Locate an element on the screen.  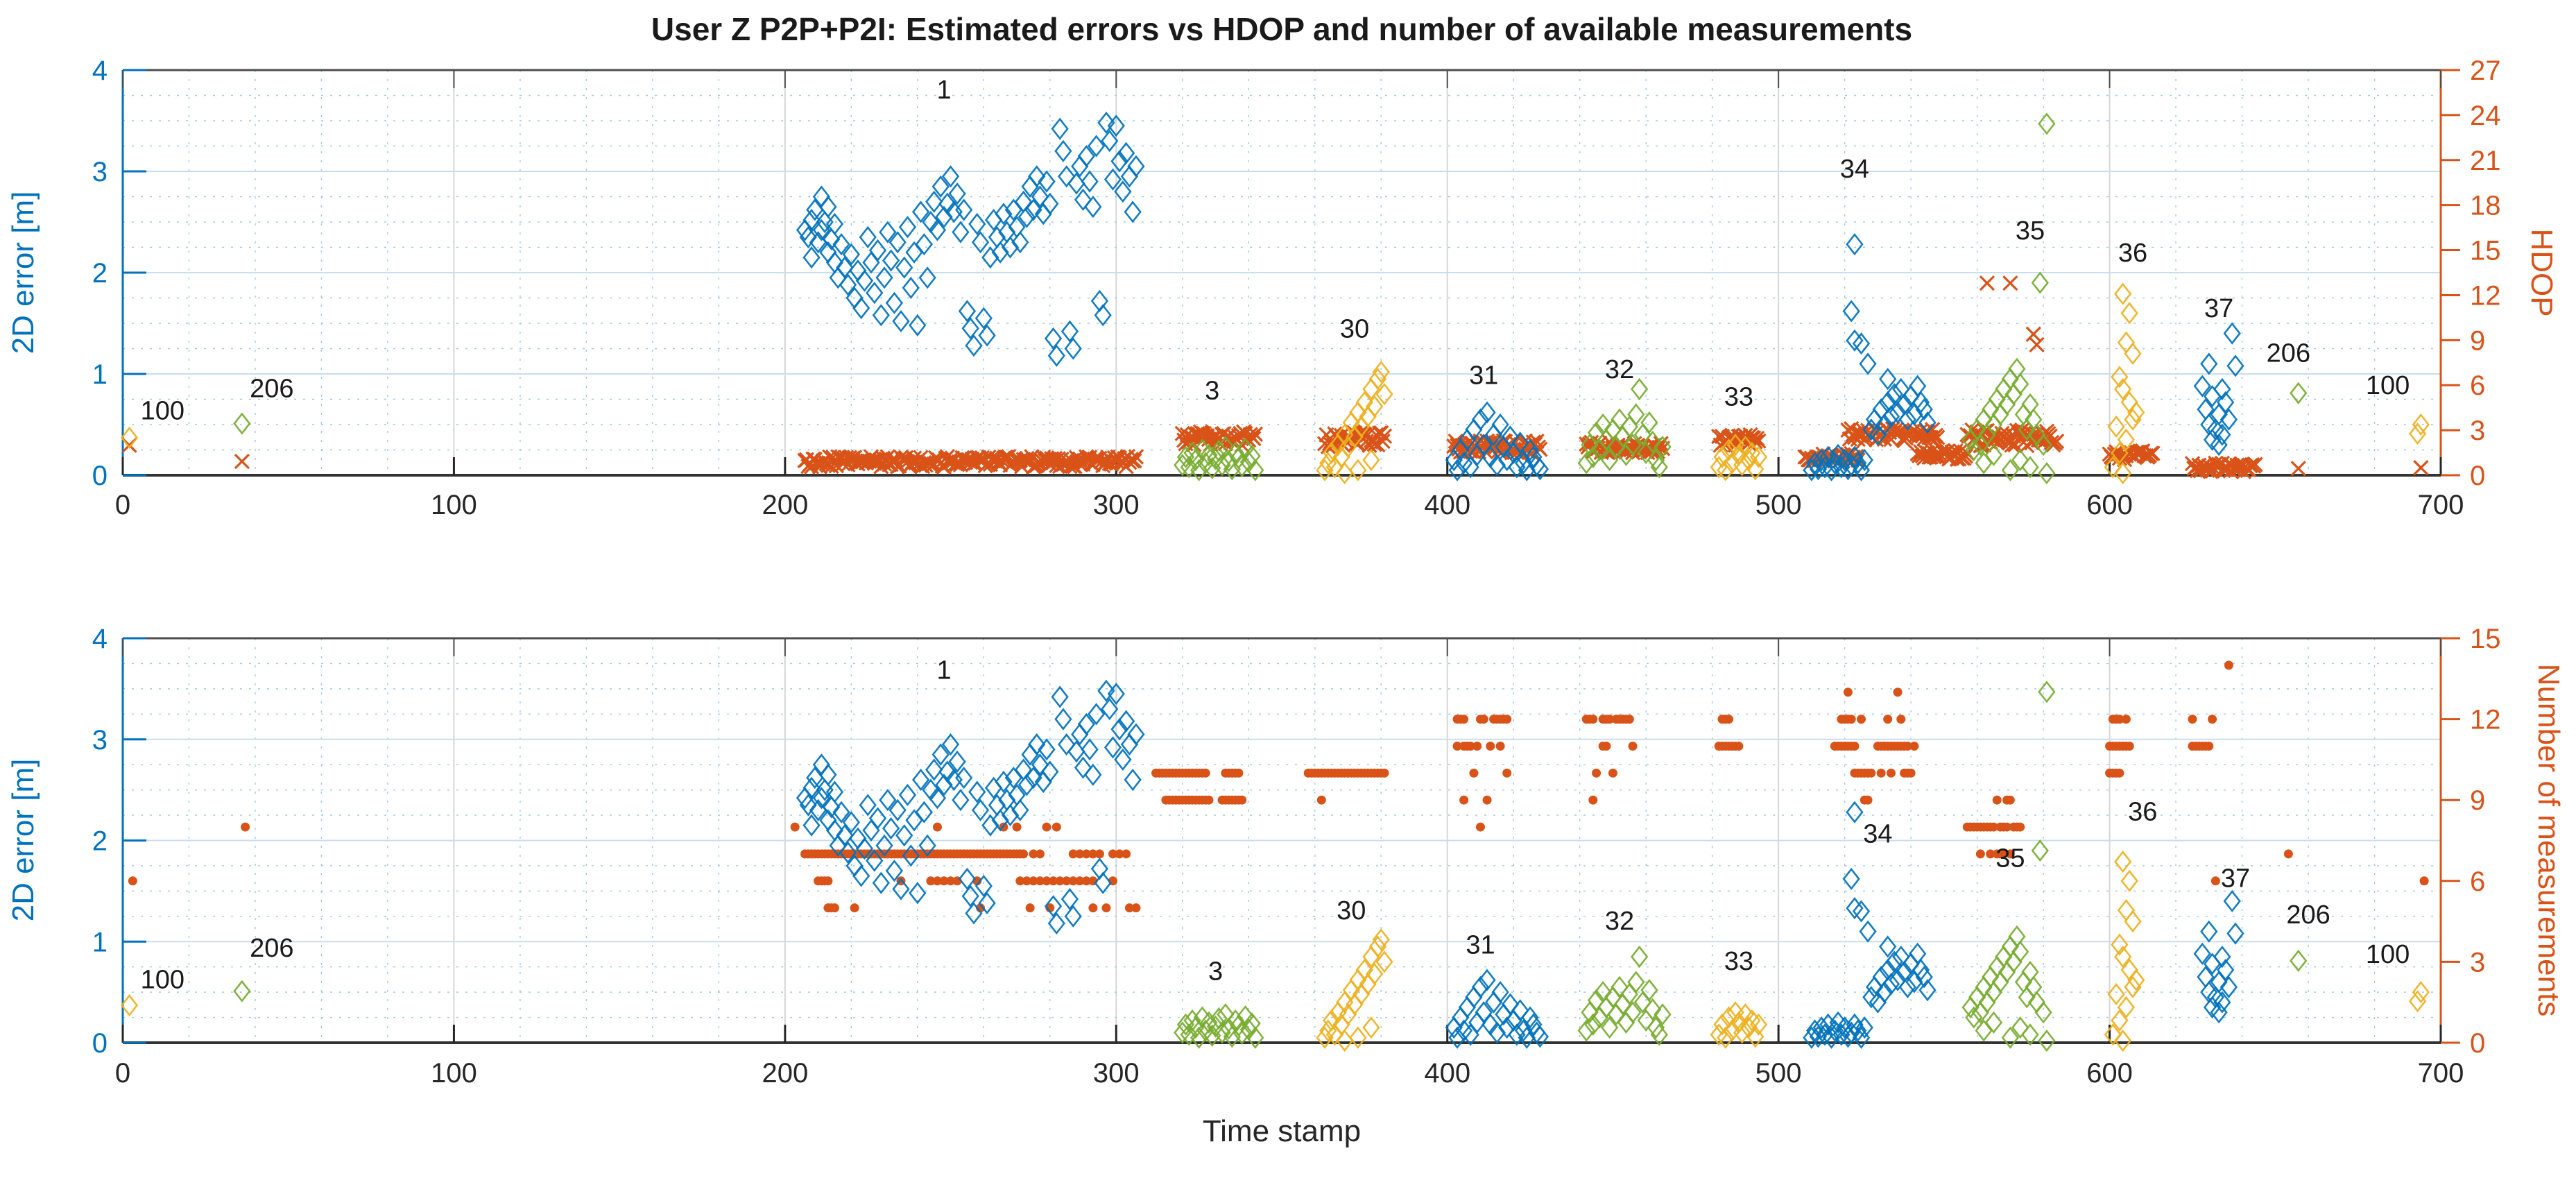
cluster-label-u34-bottom: 34 is located at coordinates (1877, 833).